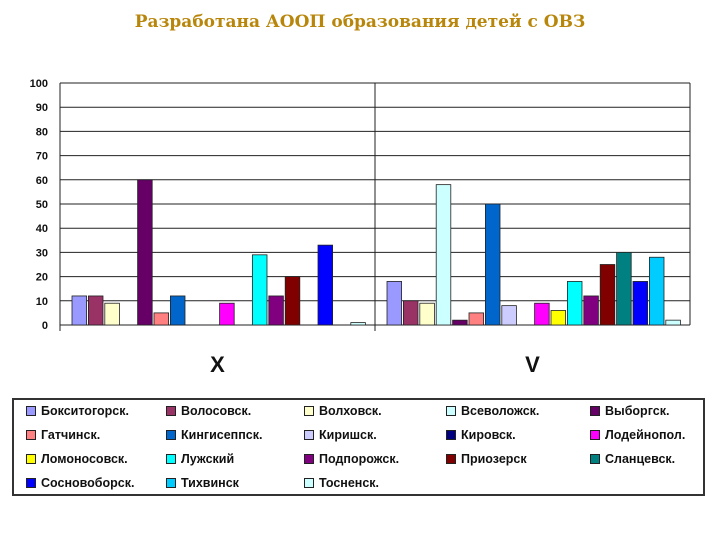 This screenshot has height=540, width=720. What do you see at coordinates (42, 108) in the screenshot?
I see `y-tick-label: 90` at bounding box center [42, 108].